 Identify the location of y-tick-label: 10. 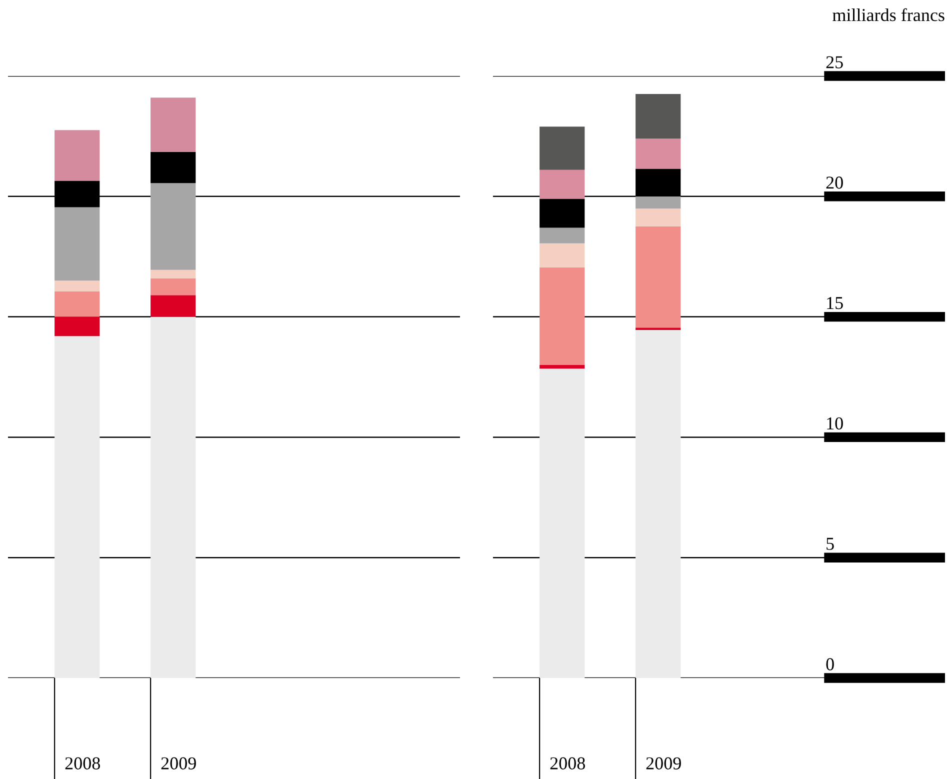
(835, 423).